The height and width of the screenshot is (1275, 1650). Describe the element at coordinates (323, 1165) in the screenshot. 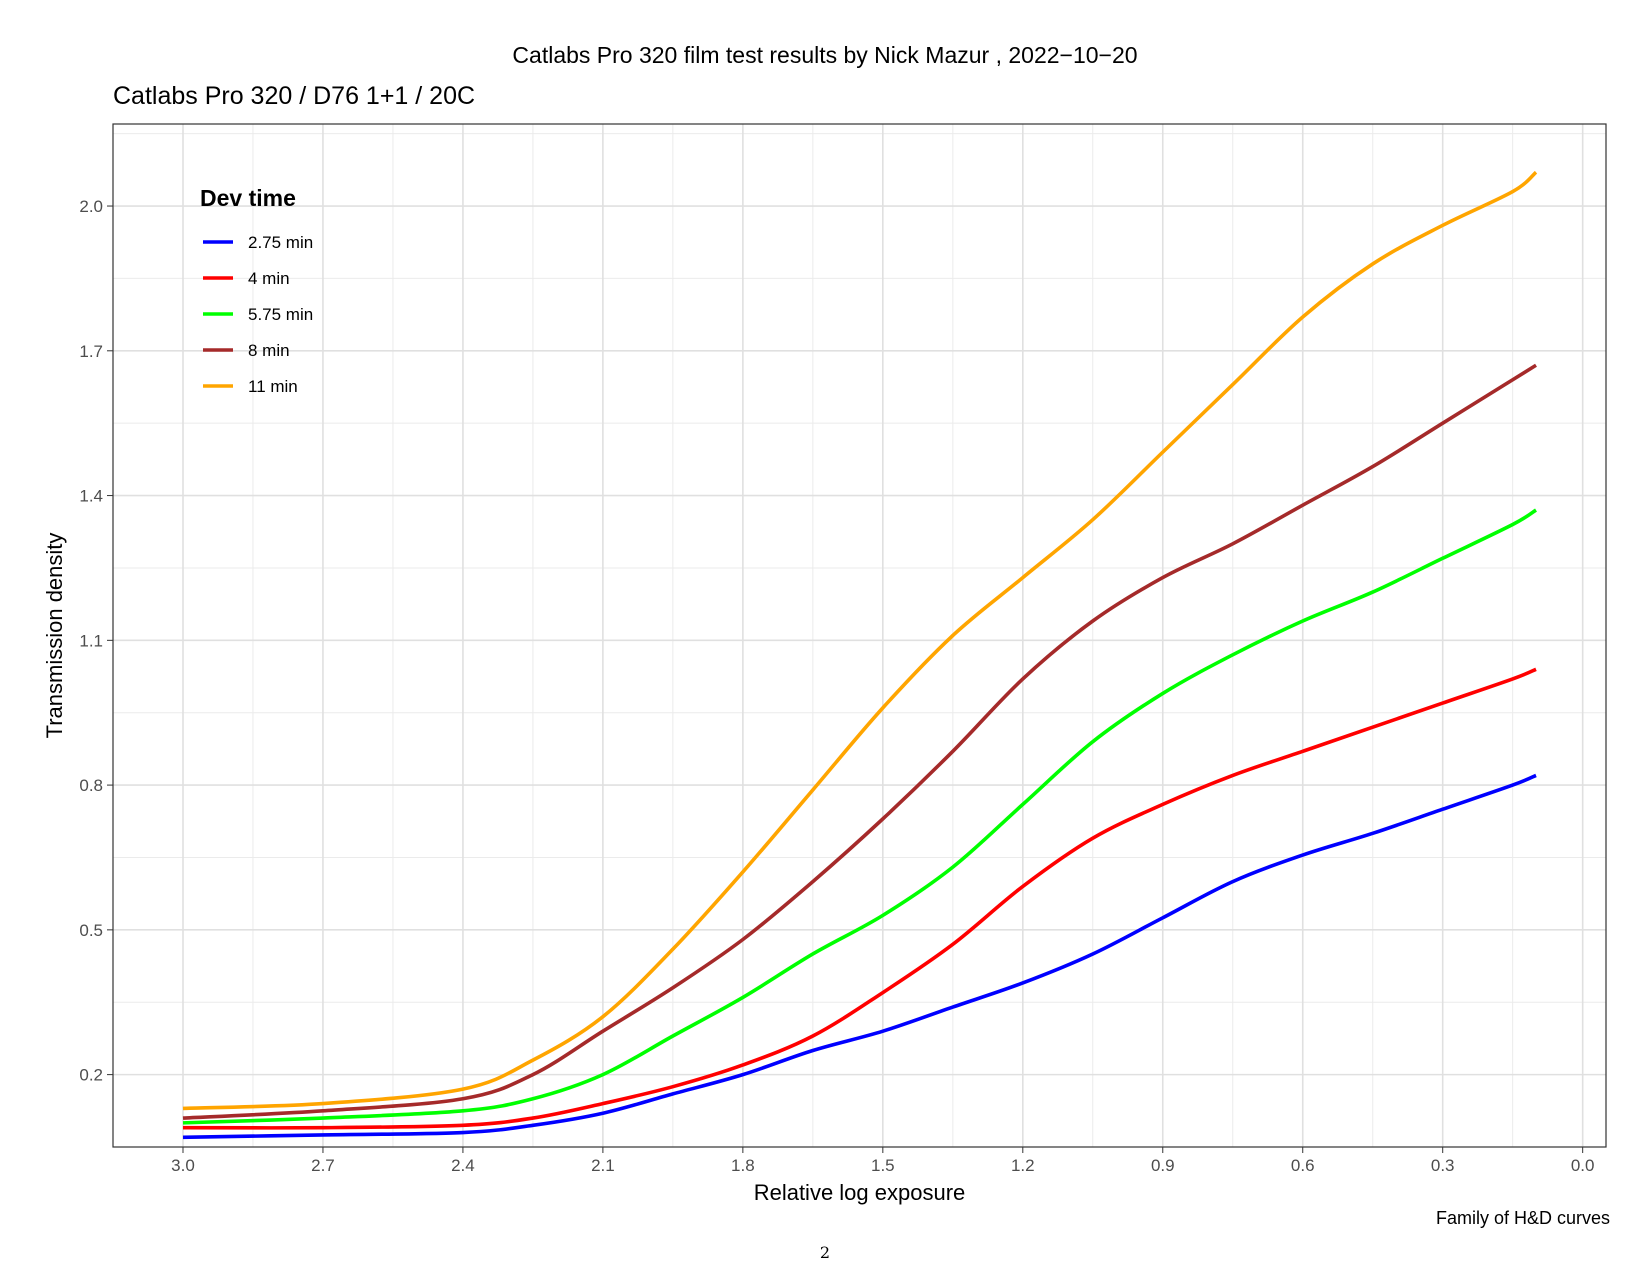

I see `x-tick-label: 2.7` at that location.